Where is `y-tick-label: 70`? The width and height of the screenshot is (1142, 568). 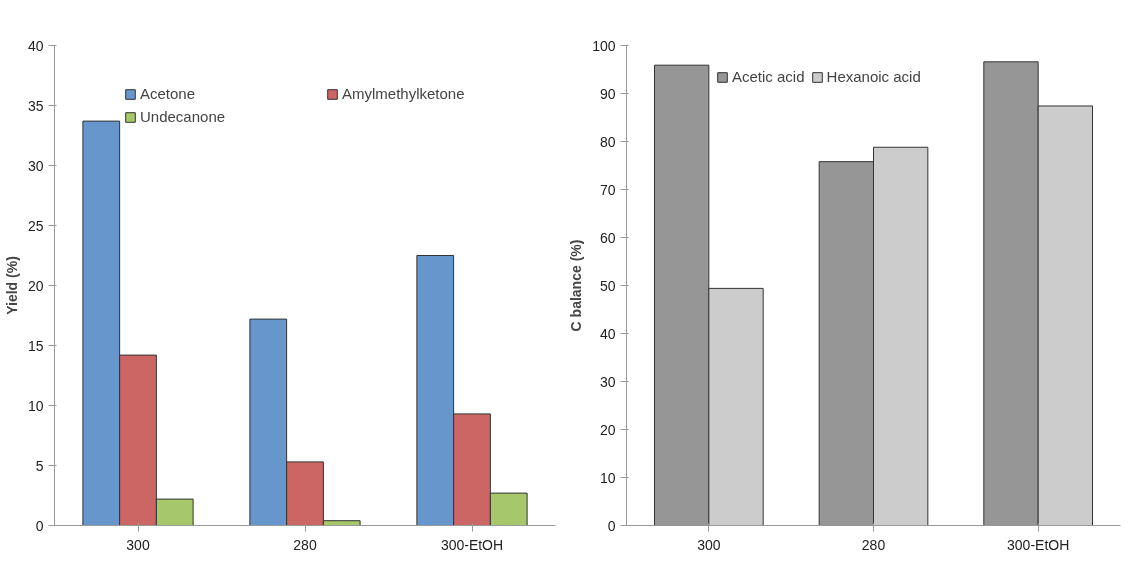
y-tick-label: 70 is located at coordinates (607, 189).